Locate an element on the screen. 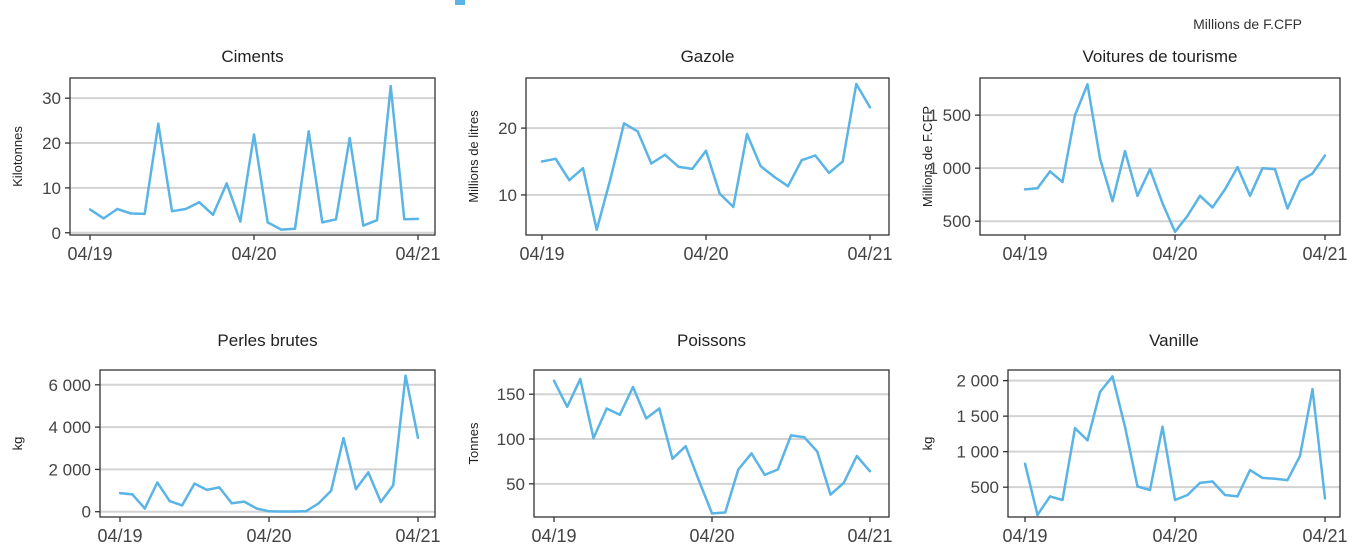 This screenshot has height=549, width=1352. chart-panel: 0 10 20 30 04/19 04/20 04/21 Ciments Kilotonnes is located at coordinates (225, 155).